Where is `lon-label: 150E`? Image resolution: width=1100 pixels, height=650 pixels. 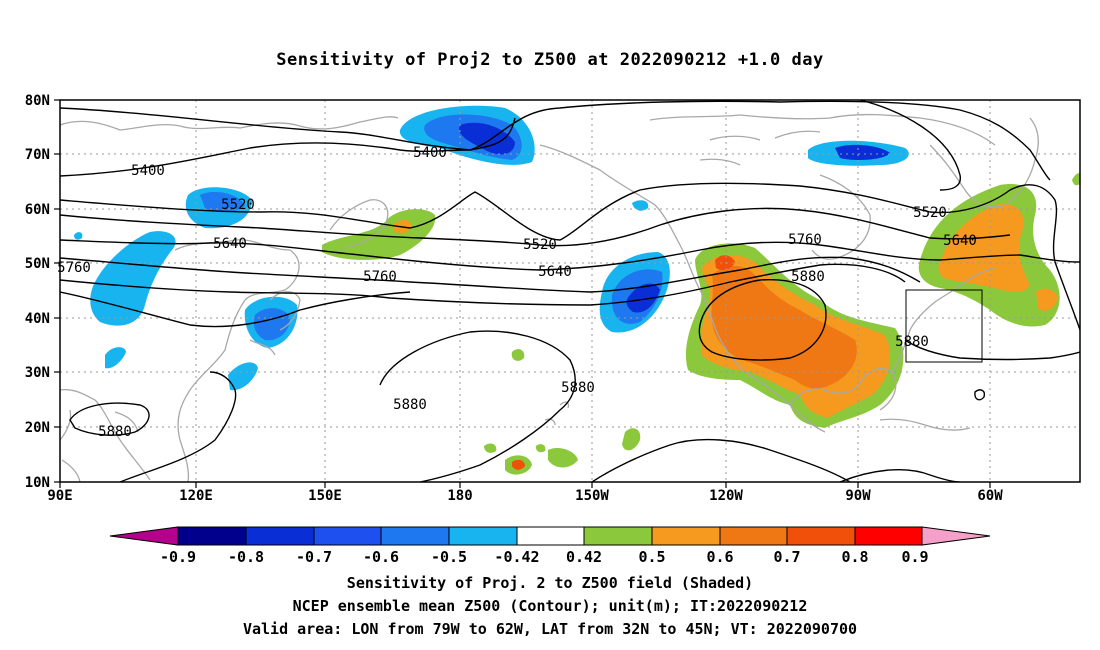 lon-label: 150E is located at coordinates (325, 496).